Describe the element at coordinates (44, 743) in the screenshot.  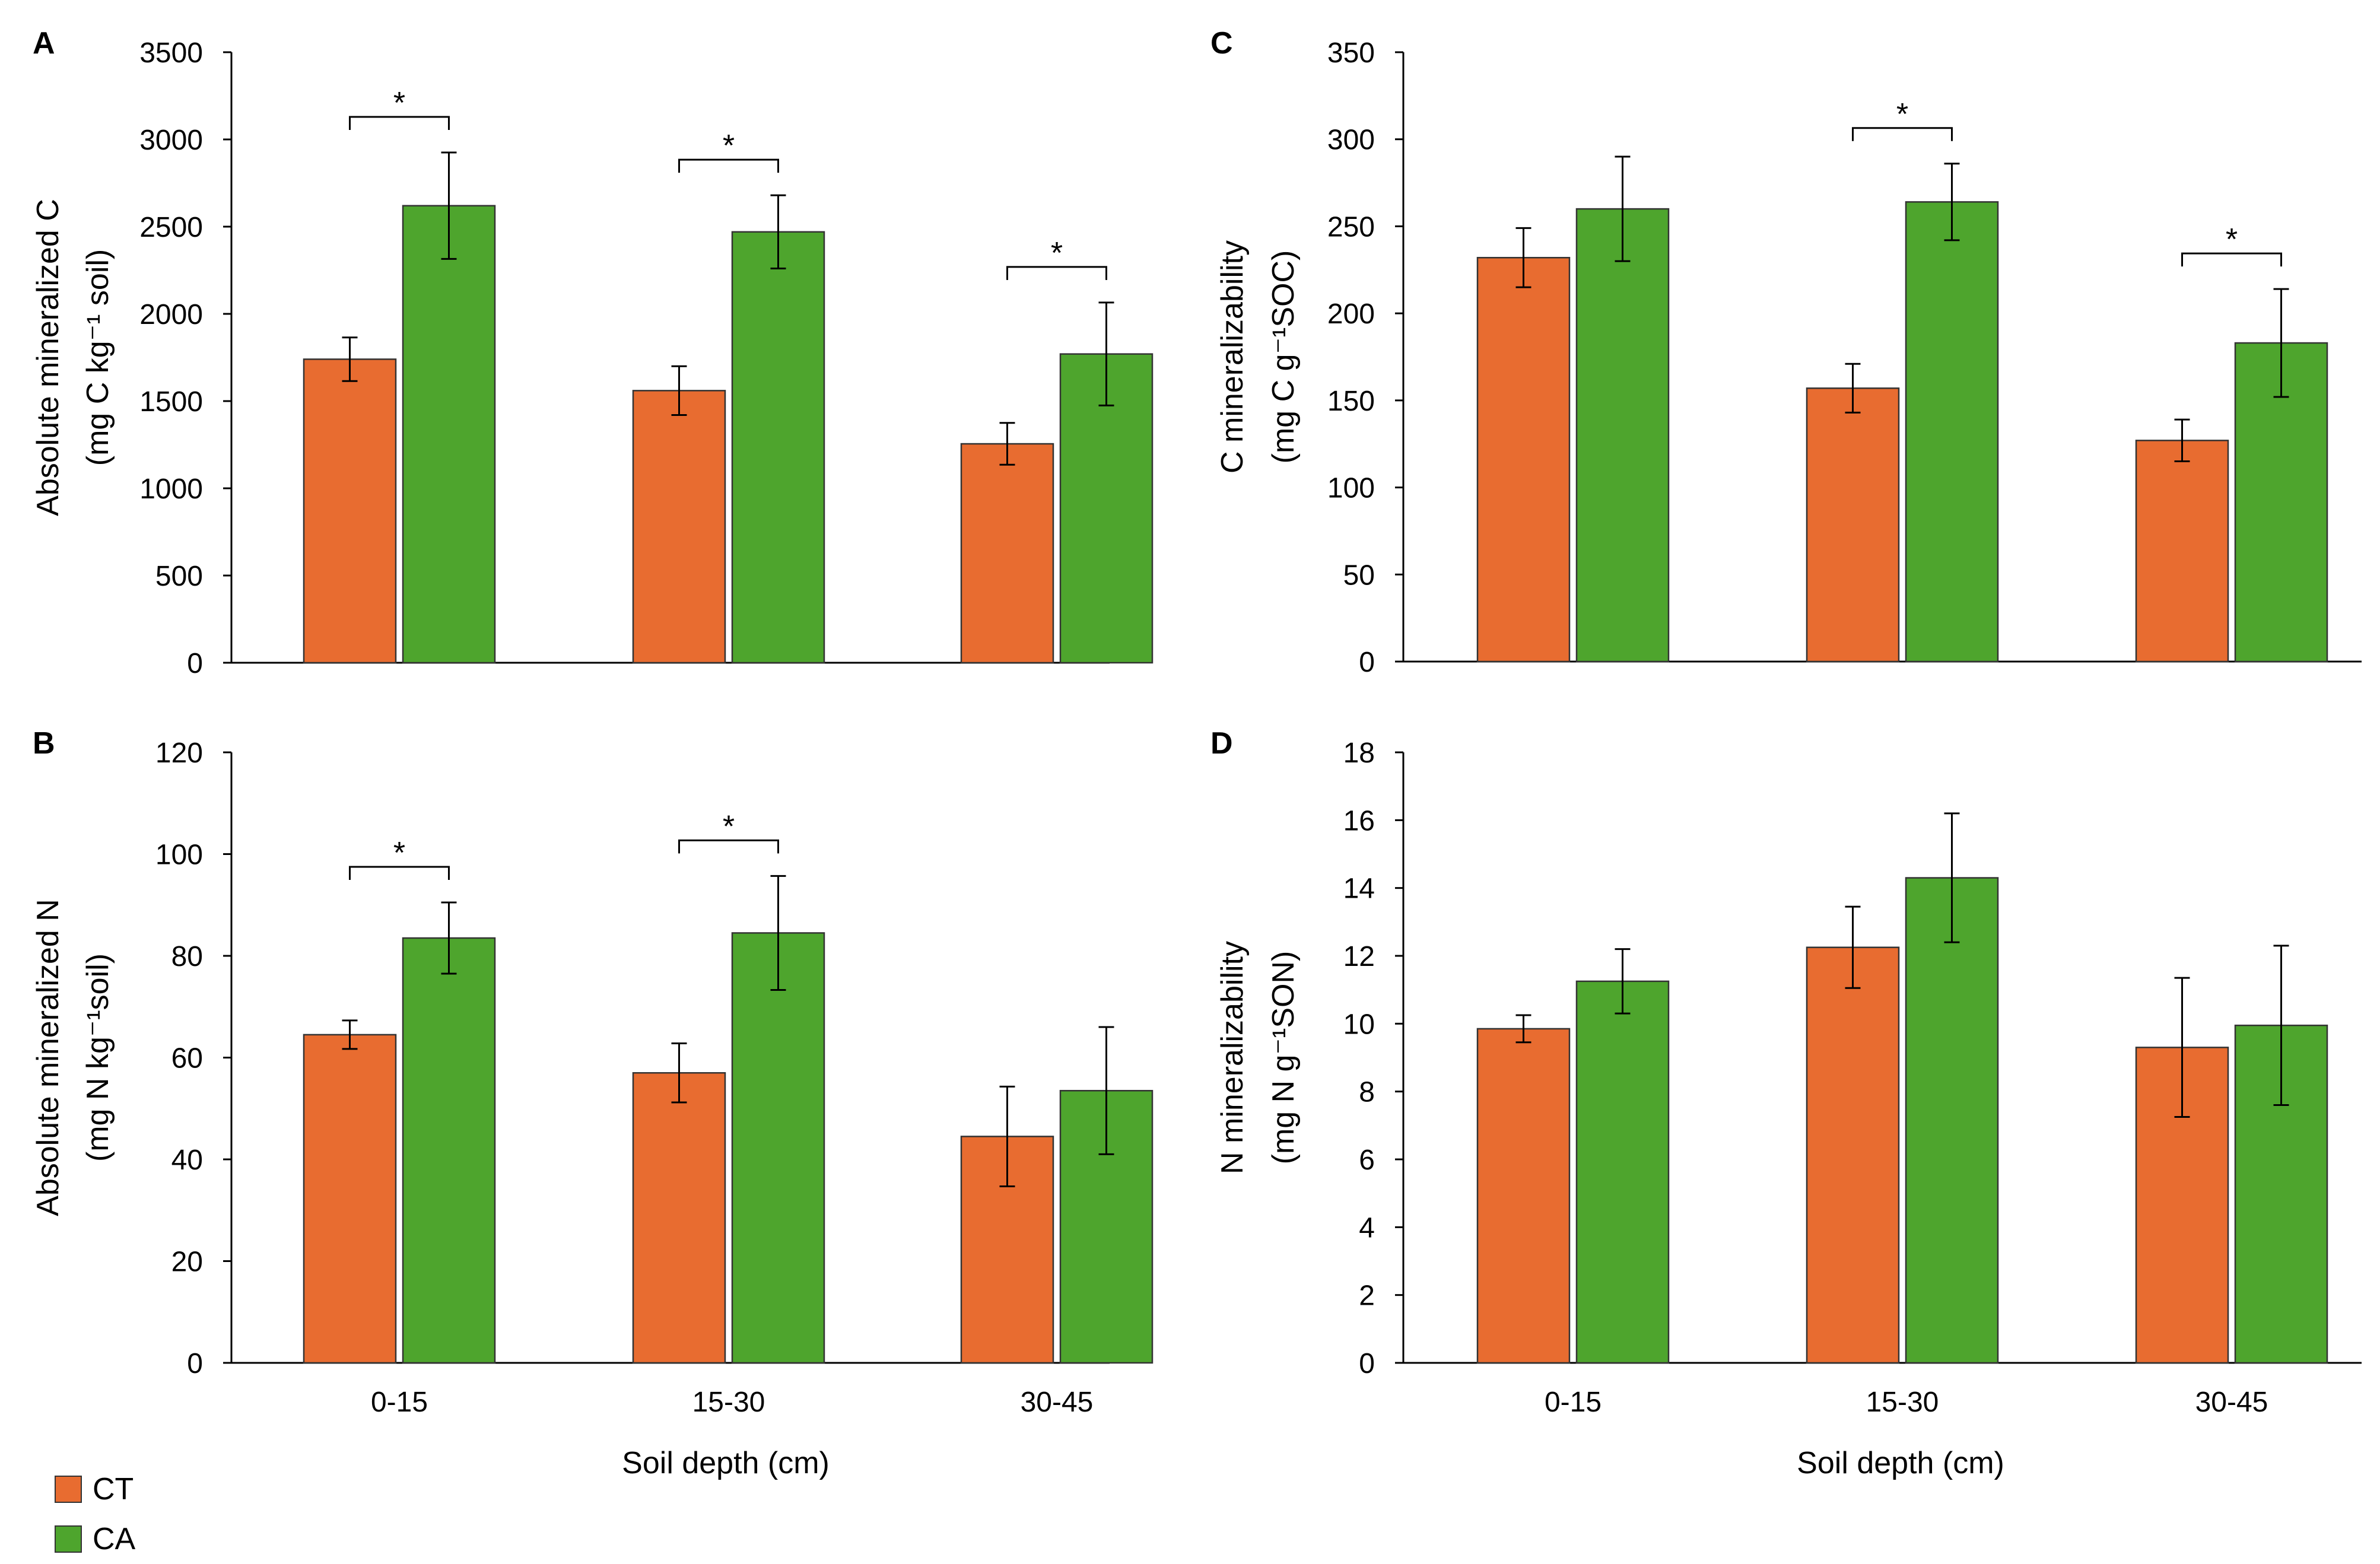
I see `panel-letter: B` at that location.